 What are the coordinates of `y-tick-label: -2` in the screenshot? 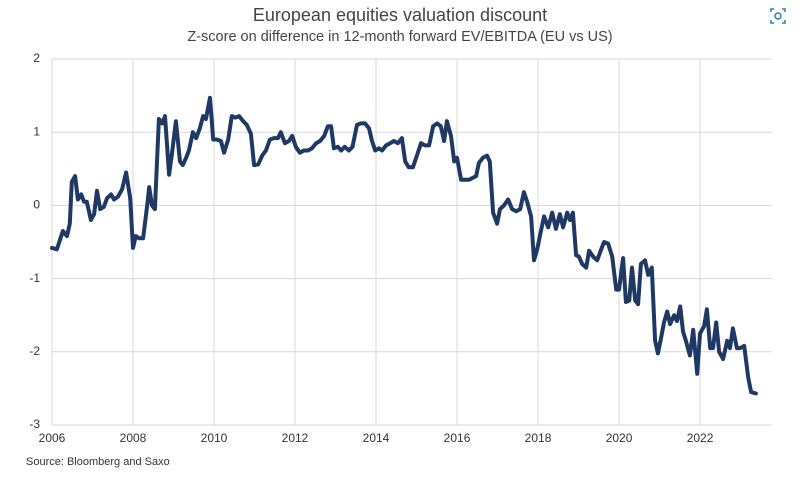 It's located at (34, 351).